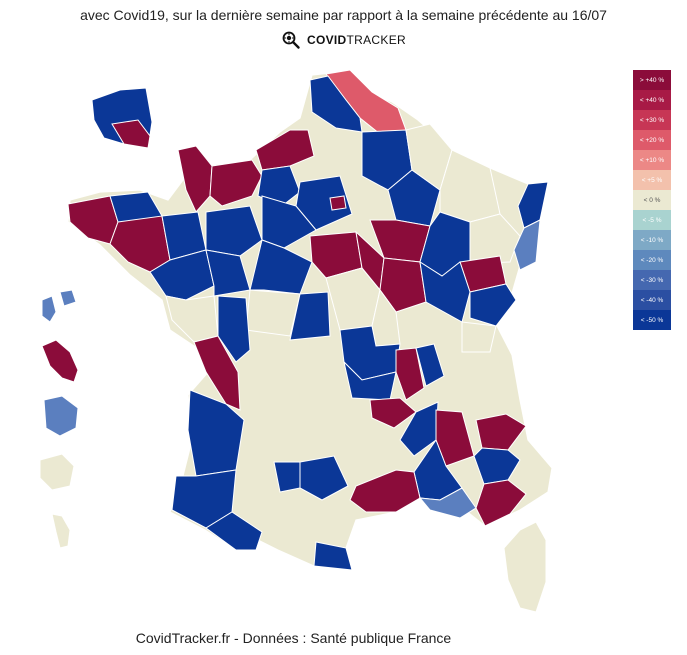  I want to click on dept-guyane, so click(61, 416).